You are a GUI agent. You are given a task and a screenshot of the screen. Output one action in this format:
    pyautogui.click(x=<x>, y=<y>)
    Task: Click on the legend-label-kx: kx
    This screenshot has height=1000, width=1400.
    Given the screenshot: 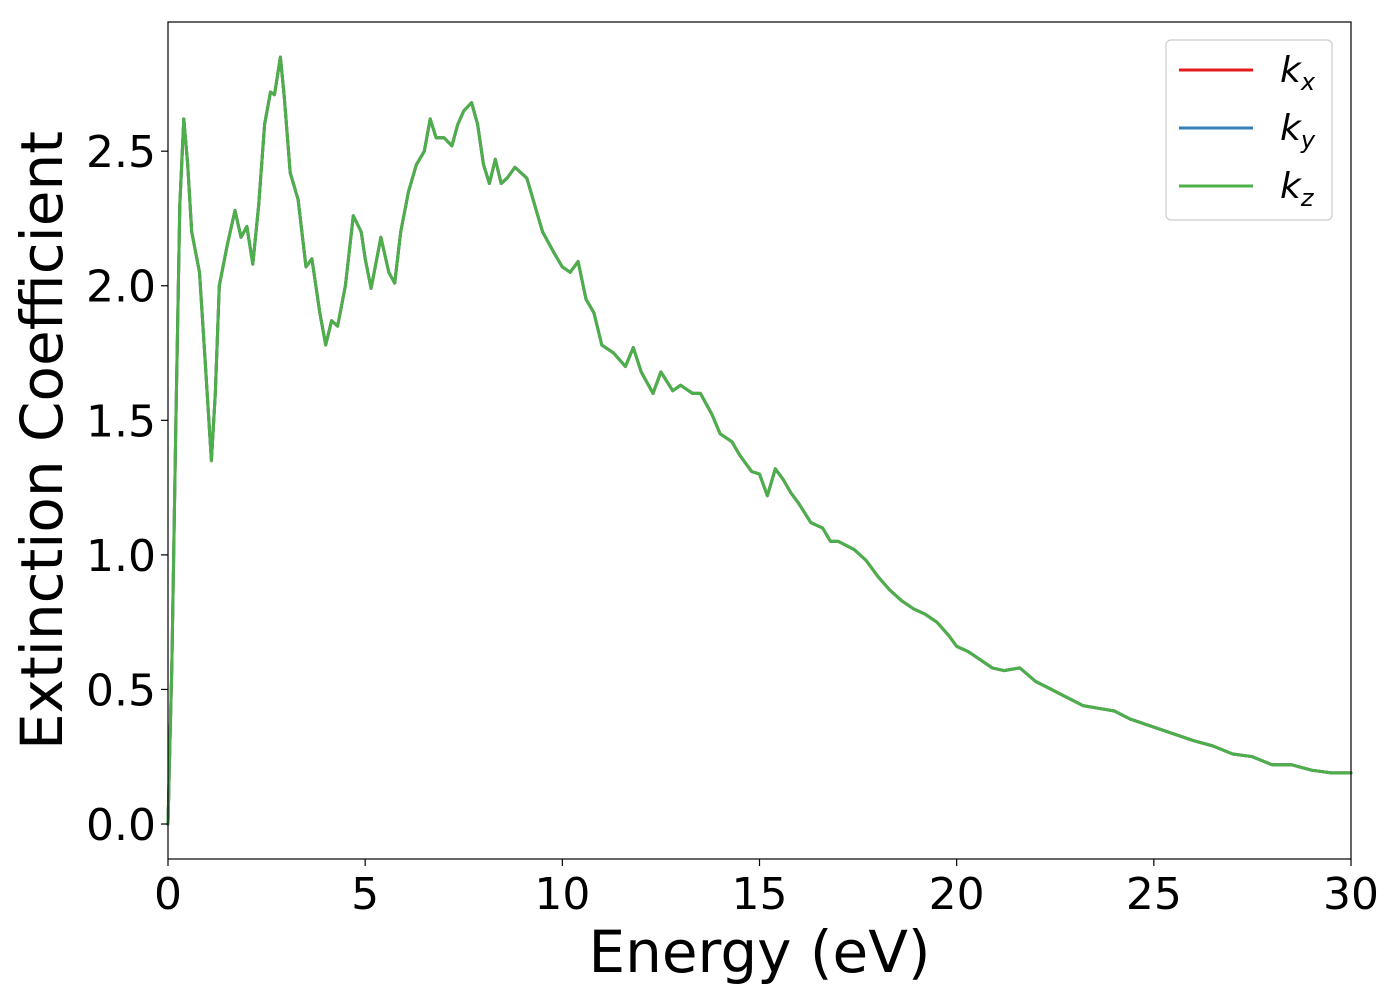 What is the action you would take?
    pyautogui.click(x=1298, y=73)
    